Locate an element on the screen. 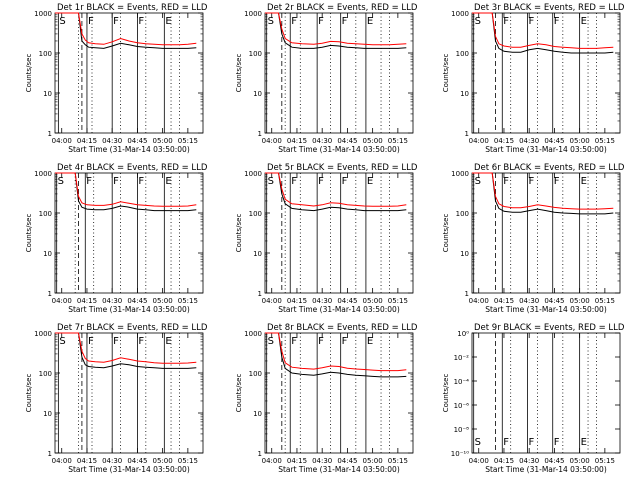  panel-title: Det 2r BLACK = Events, RED = LLD is located at coordinates (342, 8).